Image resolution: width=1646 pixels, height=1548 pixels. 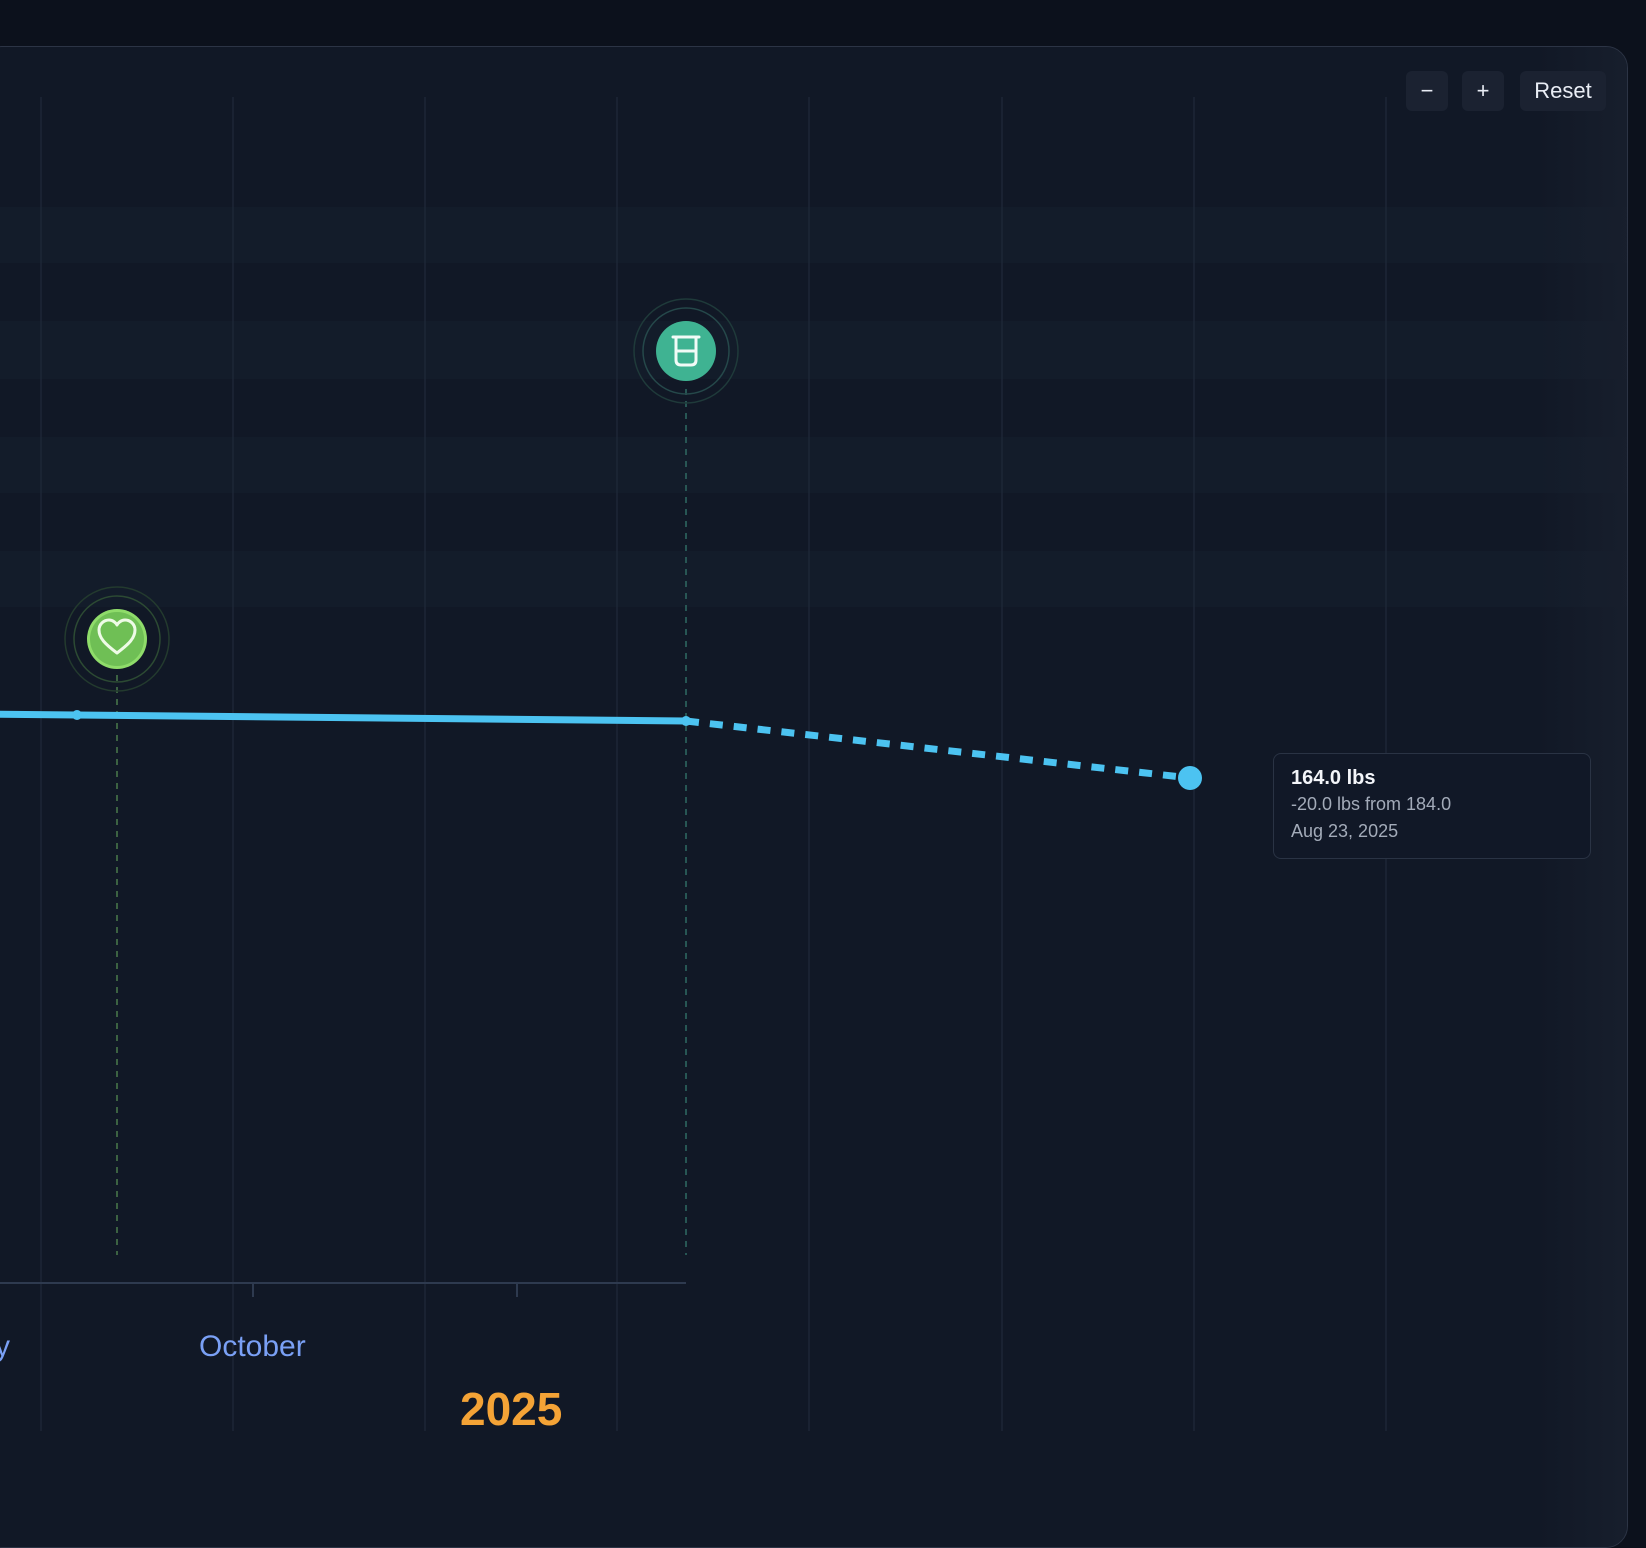 I want to click on heart-marker, so click(x=117, y=639).